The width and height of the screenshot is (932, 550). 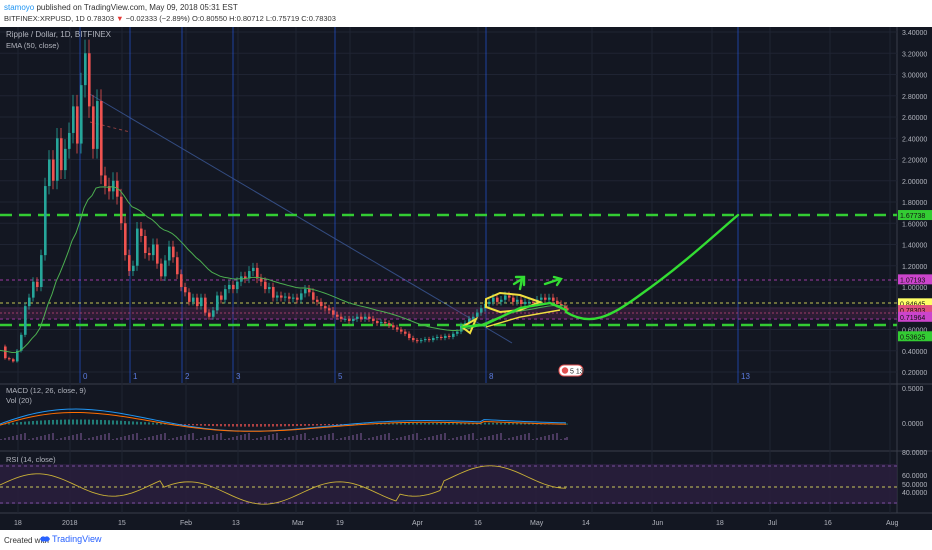 I want to click on cycle-marker: 5, so click(x=340, y=376).